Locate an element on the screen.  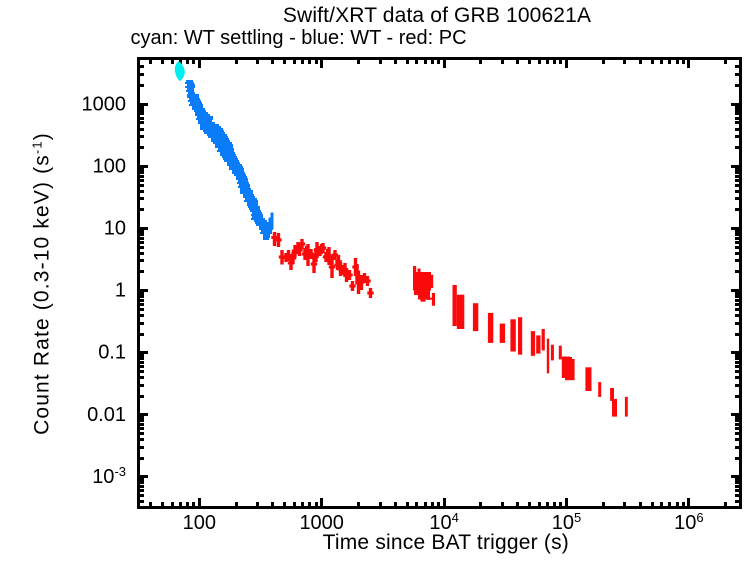
svg-text: Count Rate (0.3-10 keV) (s-1) is located at coordinates (42, 283).